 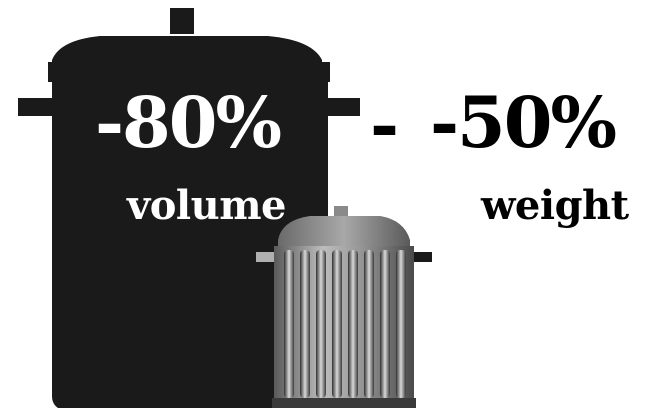 What do you see at coordinates (555, 205) in the screenshot?
I see `weight-label: weight` at bounding box center [555, 205].